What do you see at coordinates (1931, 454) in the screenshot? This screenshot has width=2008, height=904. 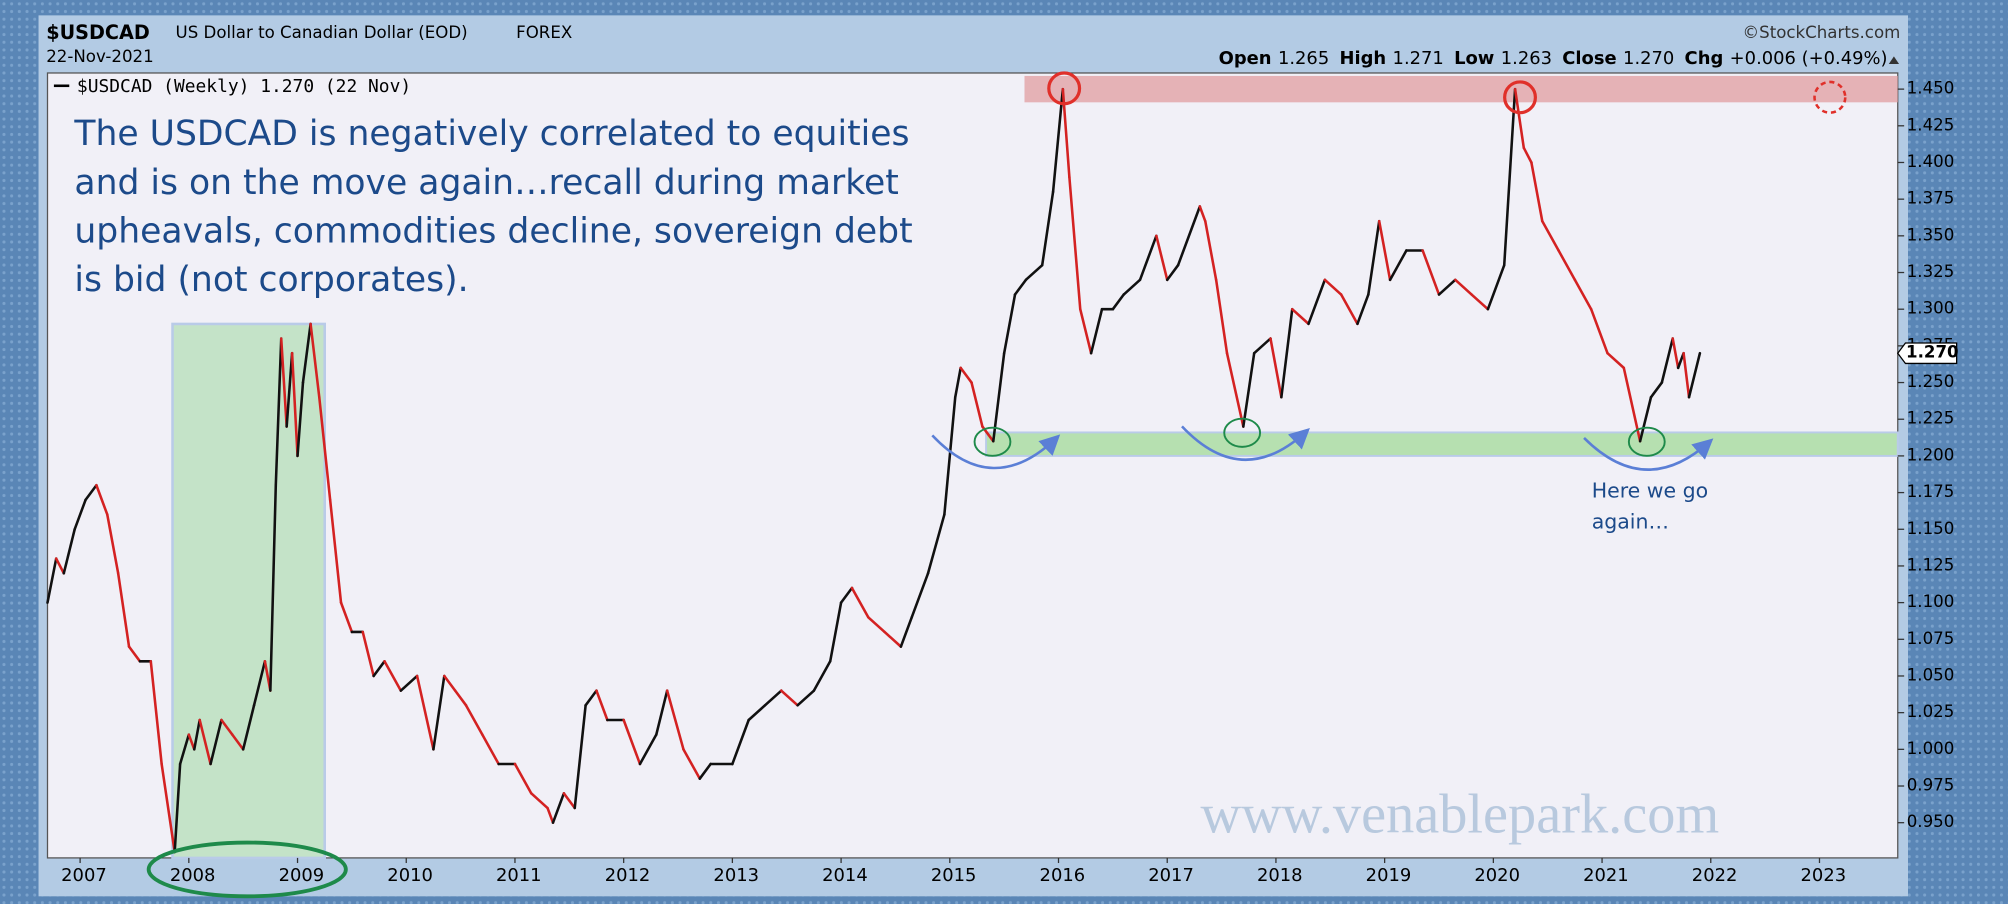 I see `y-tick-label: 1.200` at bounding box center [1931, 454].